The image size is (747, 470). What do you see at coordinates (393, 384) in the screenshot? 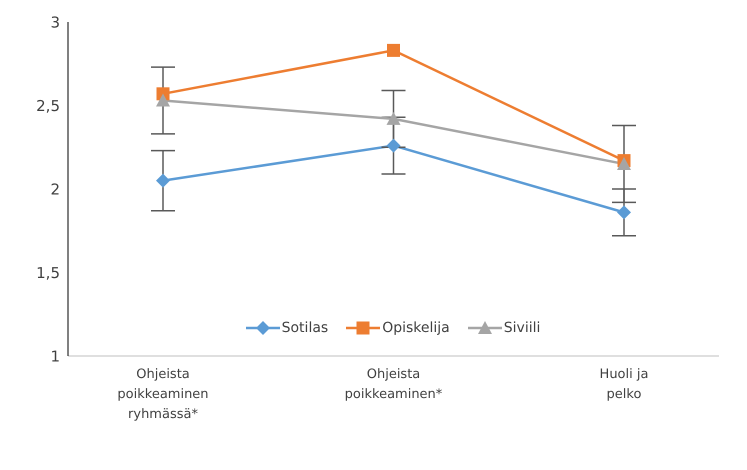
I see `x-tick-label: Ohjeista poikkeaminen*` at bounding box center [393, 384].